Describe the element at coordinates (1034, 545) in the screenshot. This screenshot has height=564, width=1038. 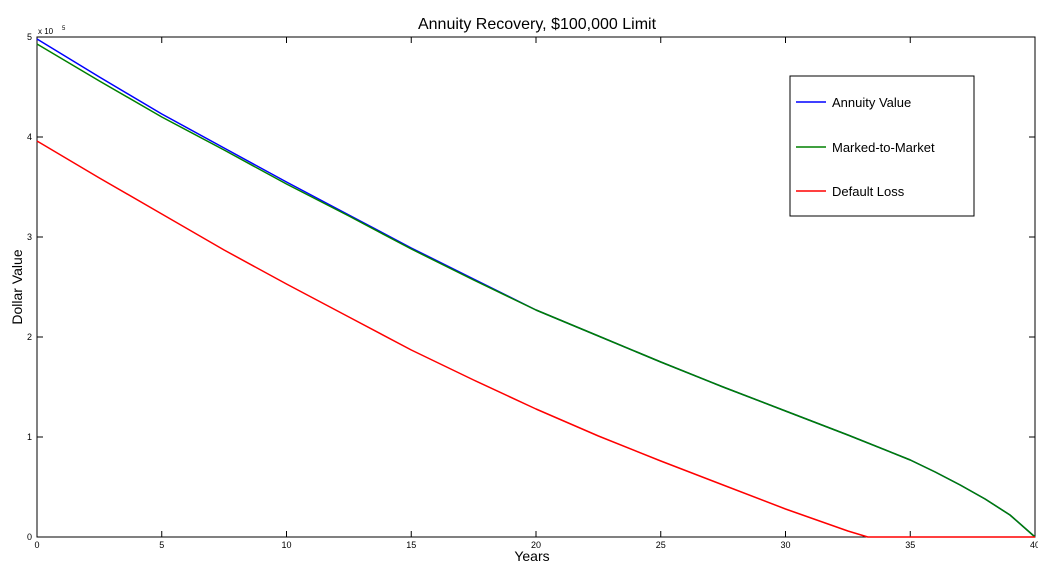
I see `x-tick-label: 40` at that location.